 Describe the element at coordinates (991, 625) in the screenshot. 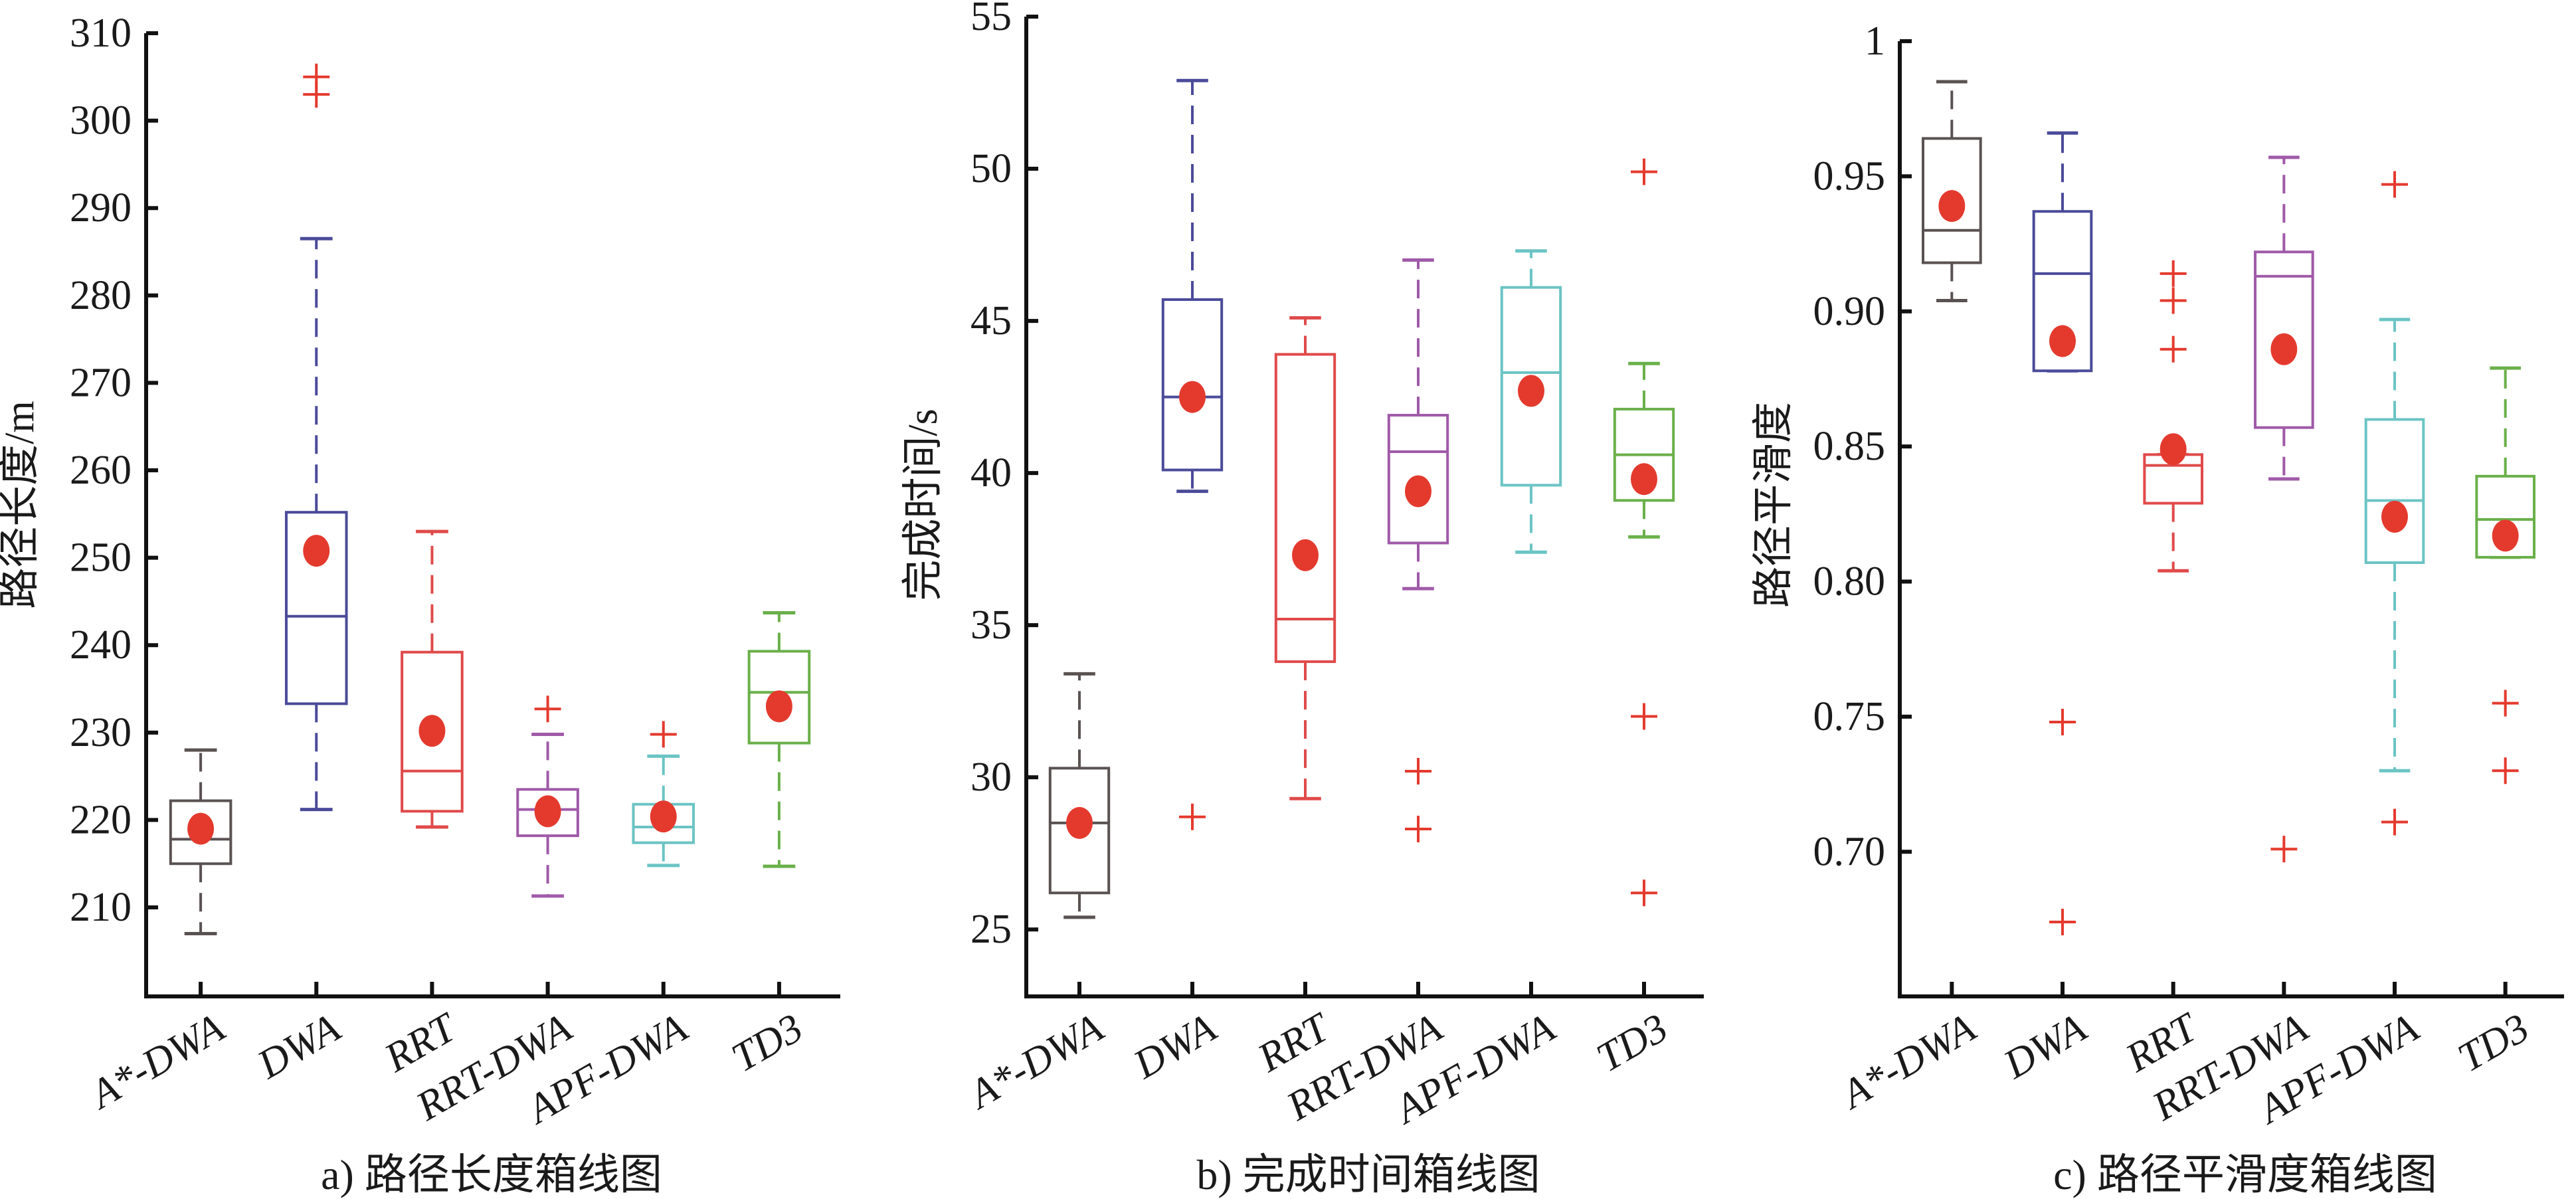

I see `y-tick-label: 35` at that location.